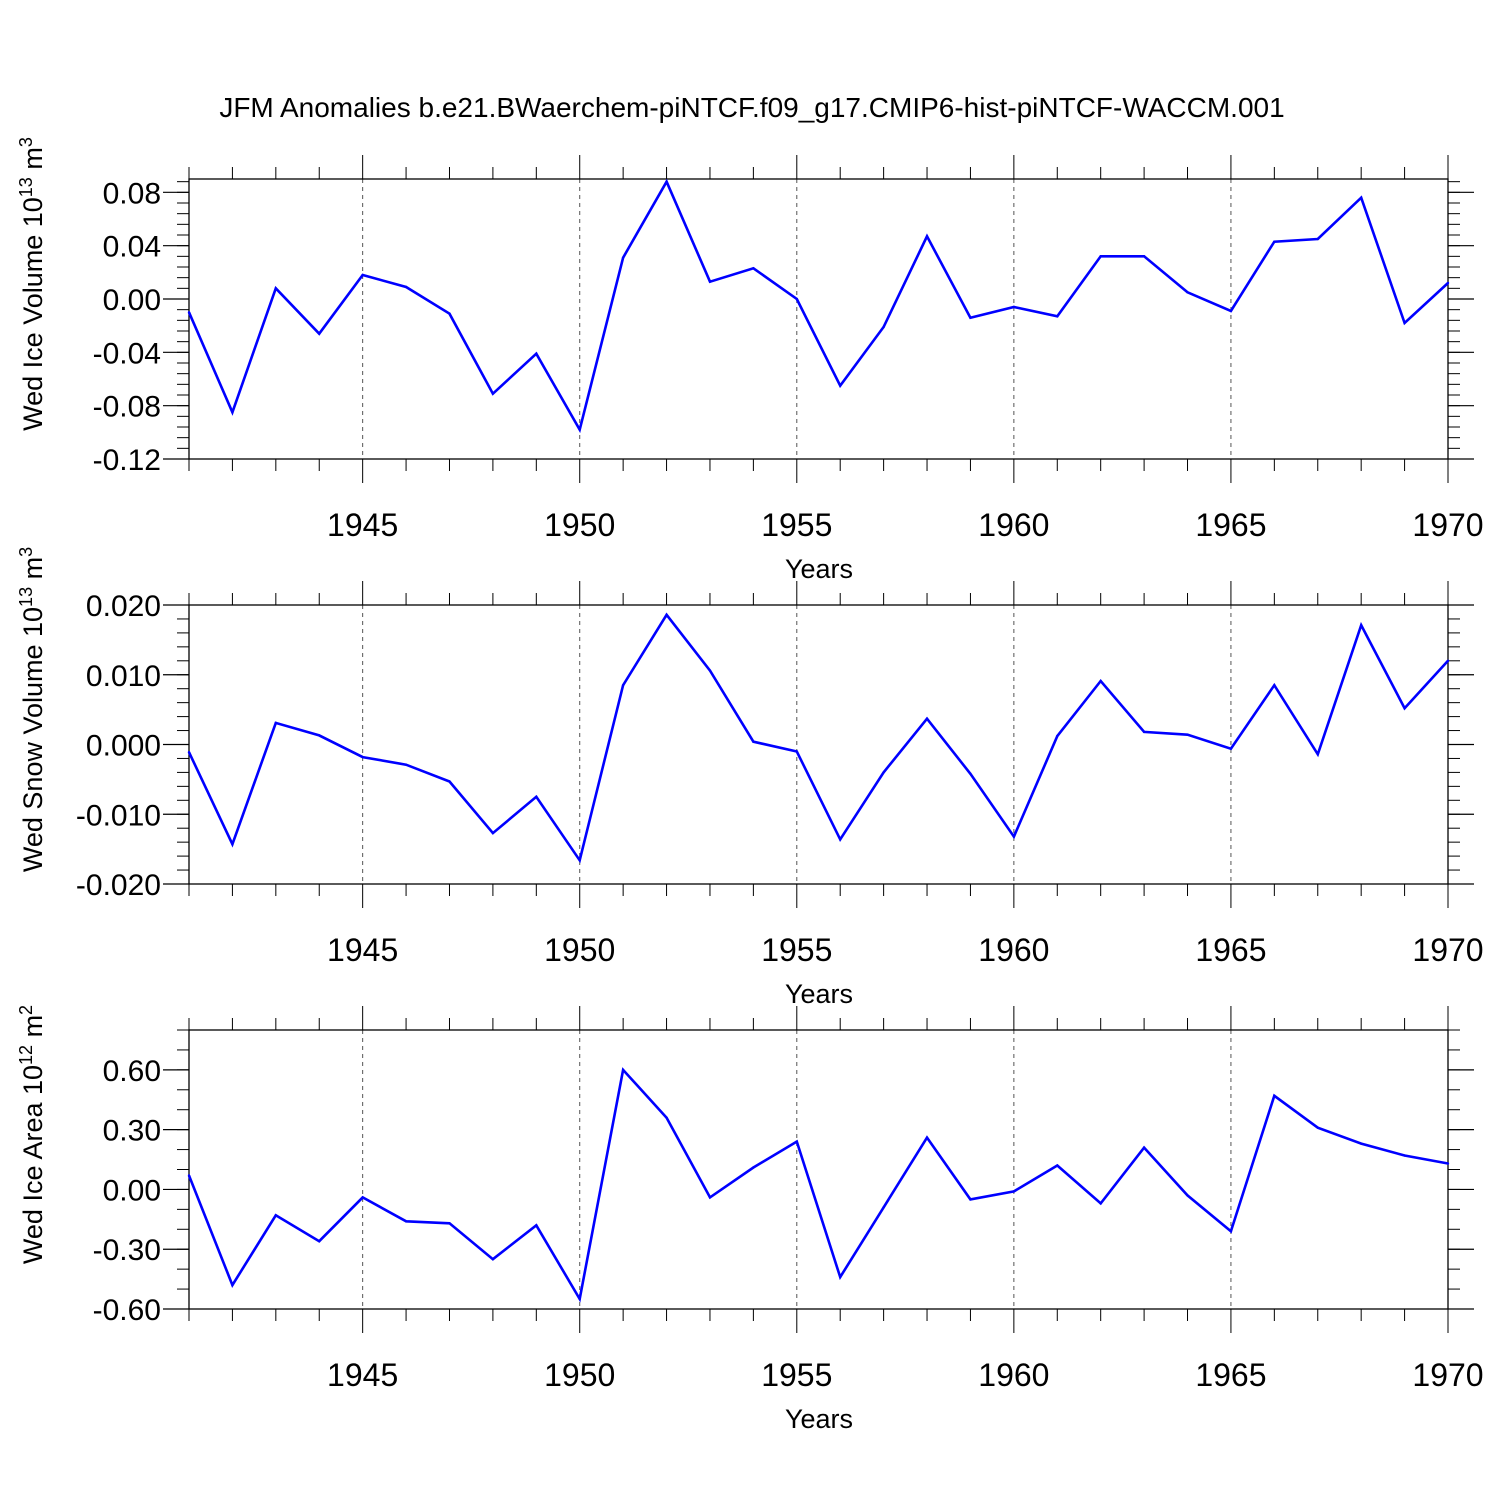 Image resolution: width=1500 pixels, height=1500 pixels. What do you see at coordinates (32, 709) in the screenshot?
I see `y-axis-label: Wed Snow Volume 1013 m3` at bounding box center [32, 709].